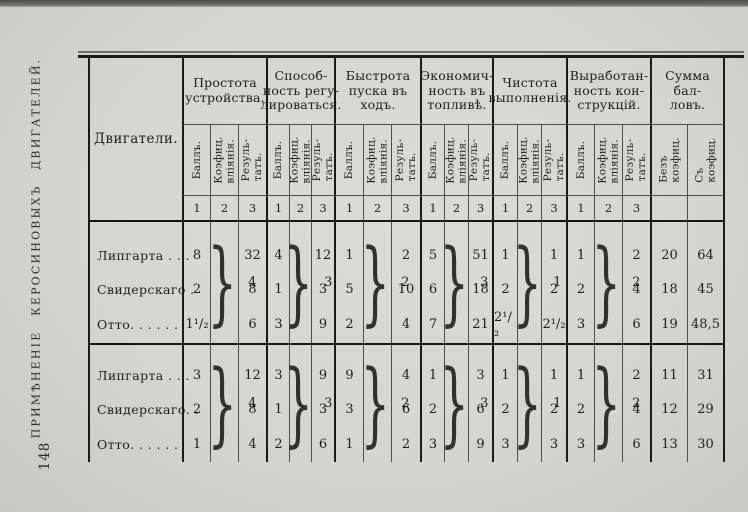 This screenshot has height=512, width=748. Describe the element at coordinates (252, 247) in the screenshot. I see `result-cell: 32` at that location.